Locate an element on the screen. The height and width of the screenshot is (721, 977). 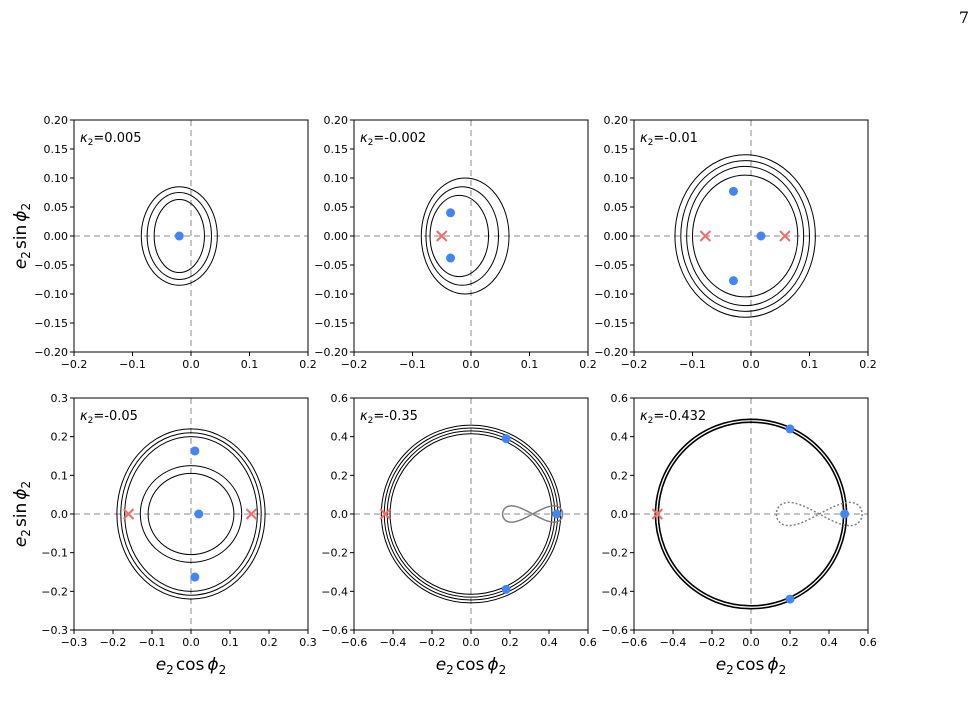
separatrix is located at coordinates (532, 514).